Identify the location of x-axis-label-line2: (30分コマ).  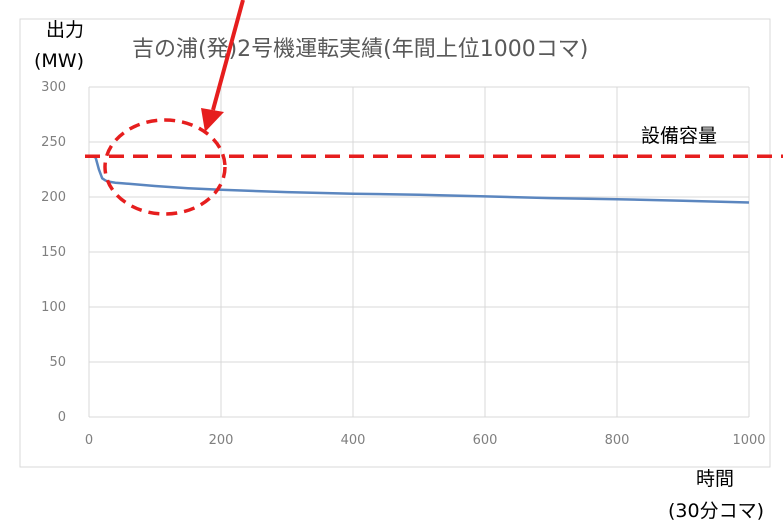
(716, 511).